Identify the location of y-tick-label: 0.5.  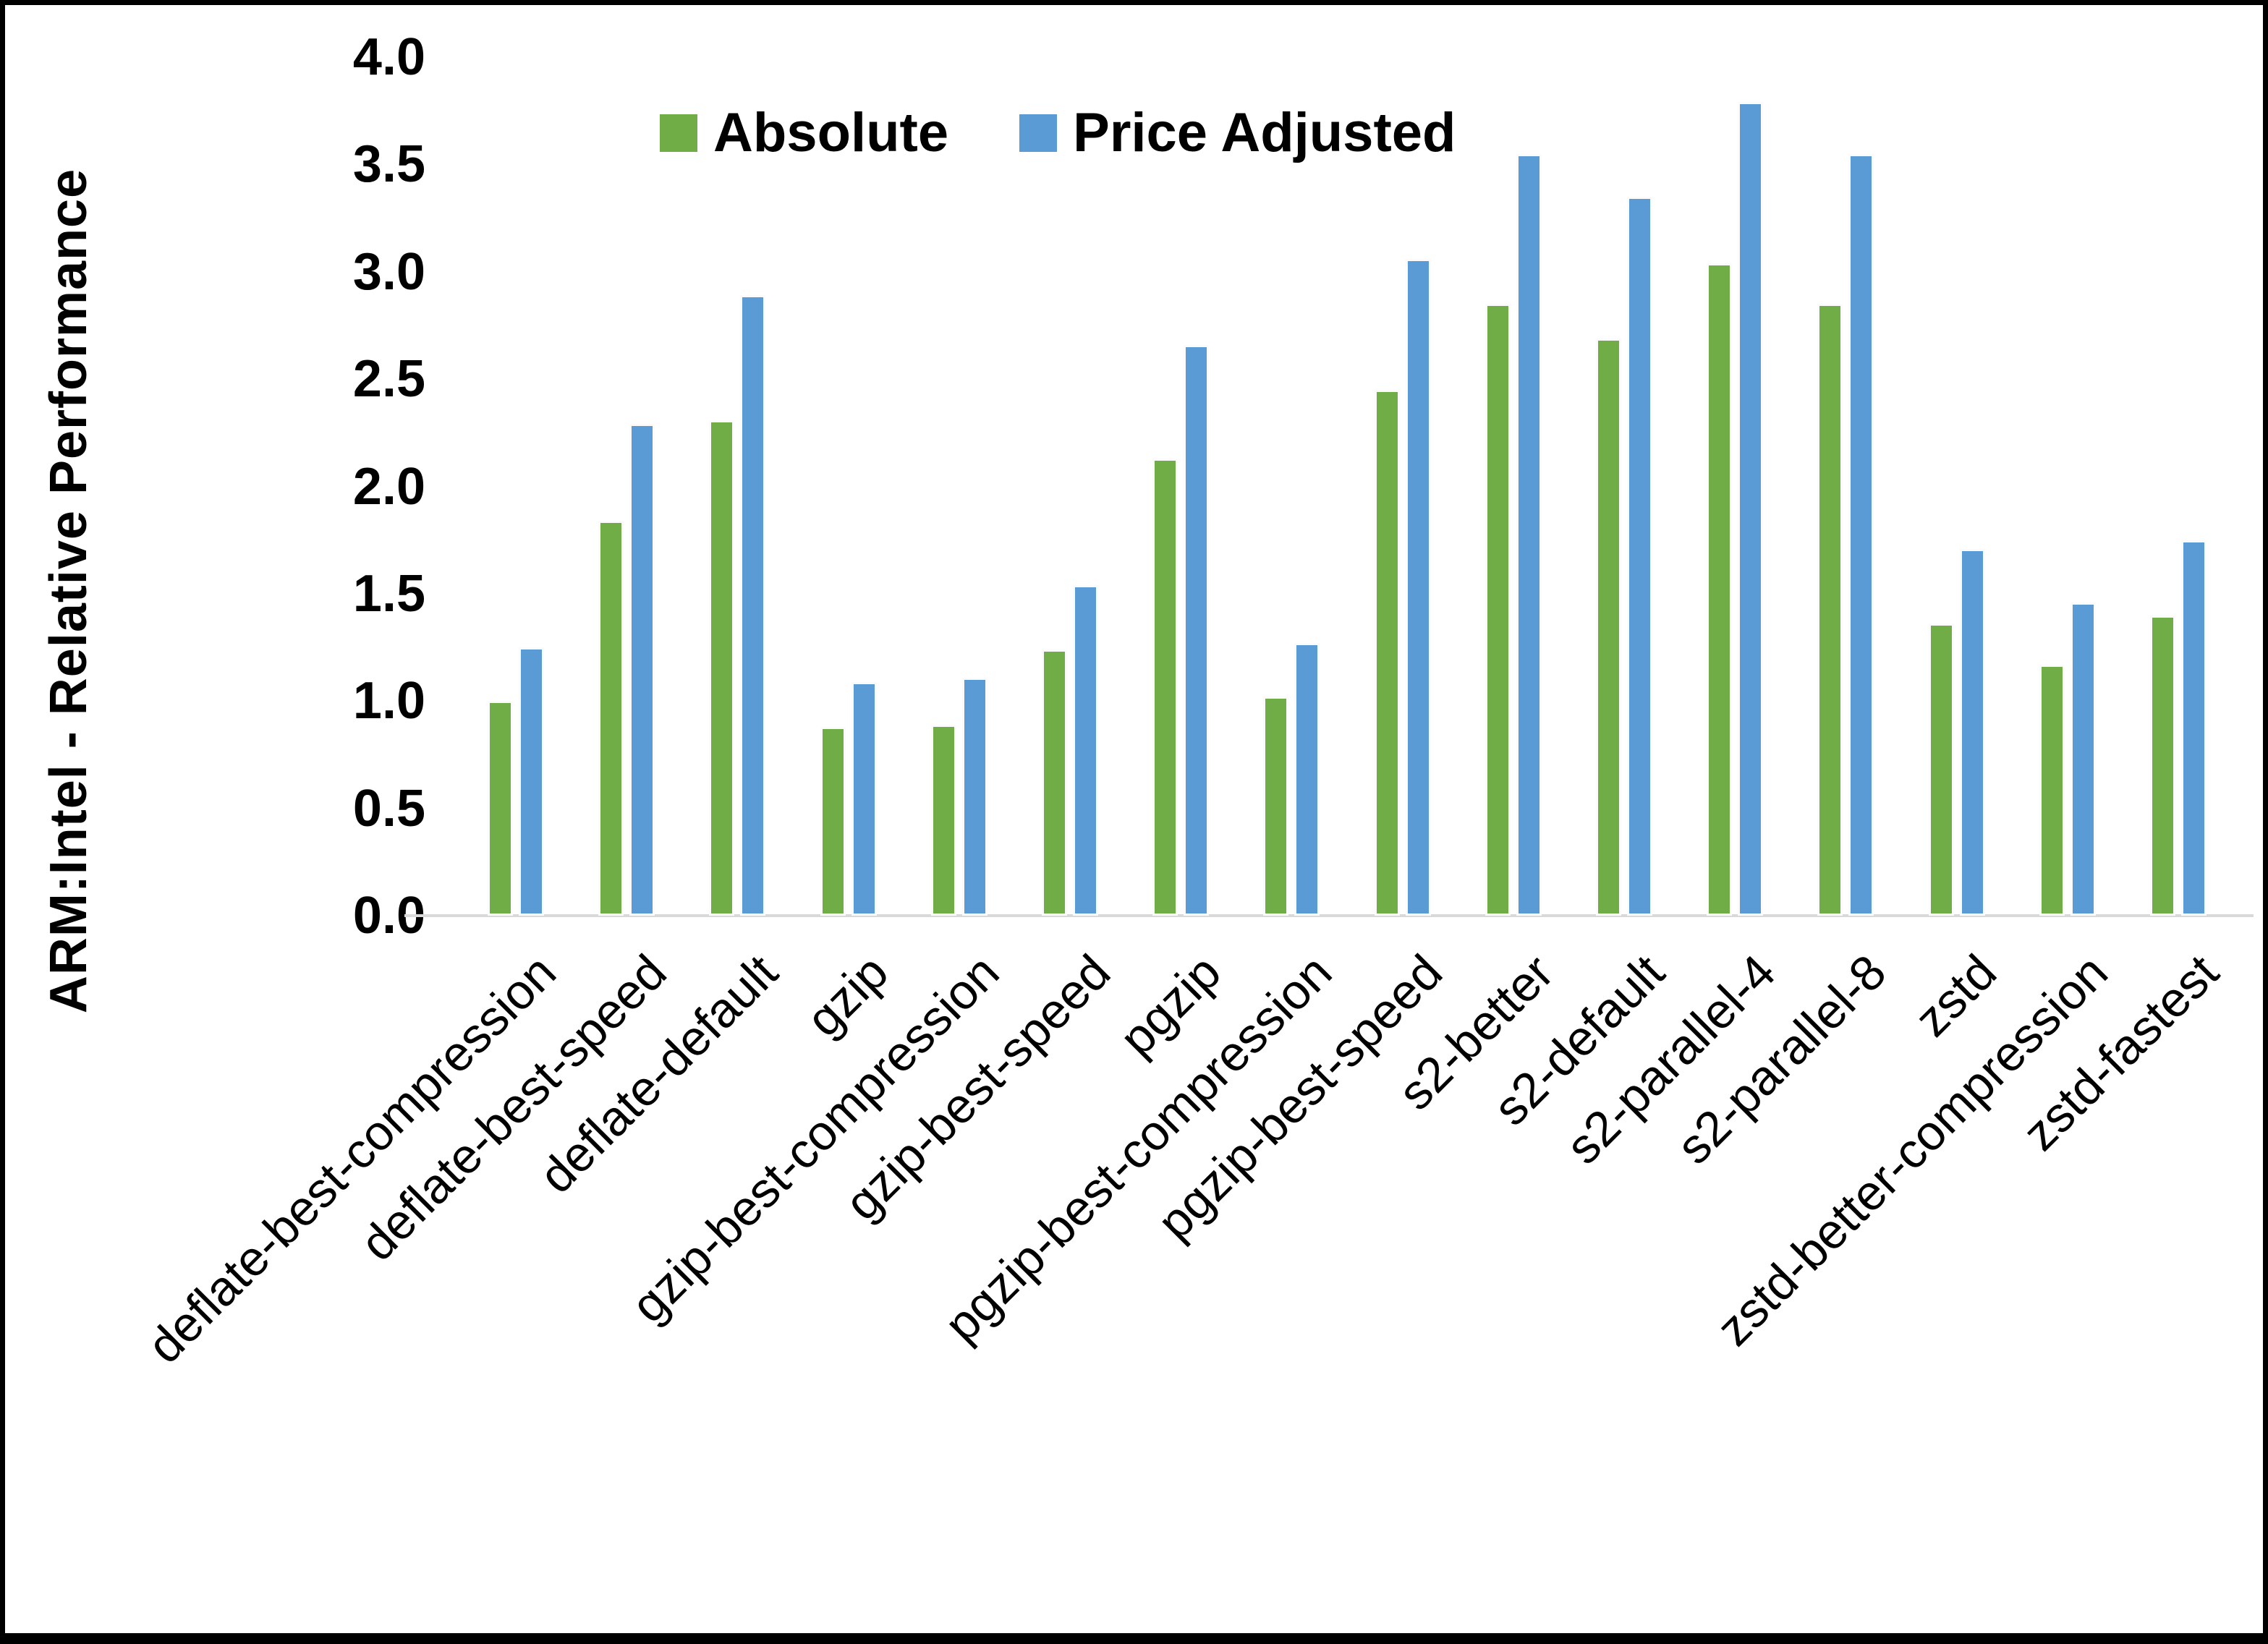
(388, 808).